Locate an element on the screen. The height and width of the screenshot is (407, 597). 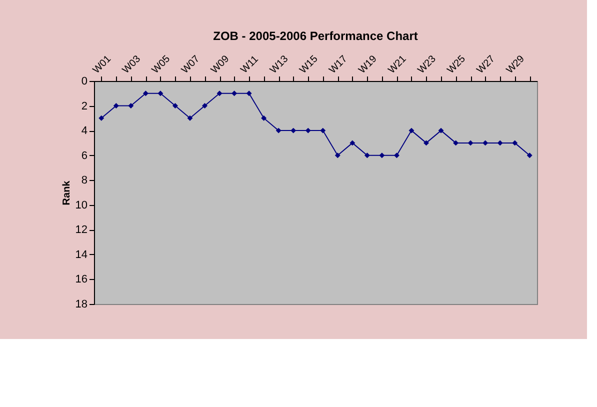
x-tick-label: W21 is located at coordinates (398, 64).